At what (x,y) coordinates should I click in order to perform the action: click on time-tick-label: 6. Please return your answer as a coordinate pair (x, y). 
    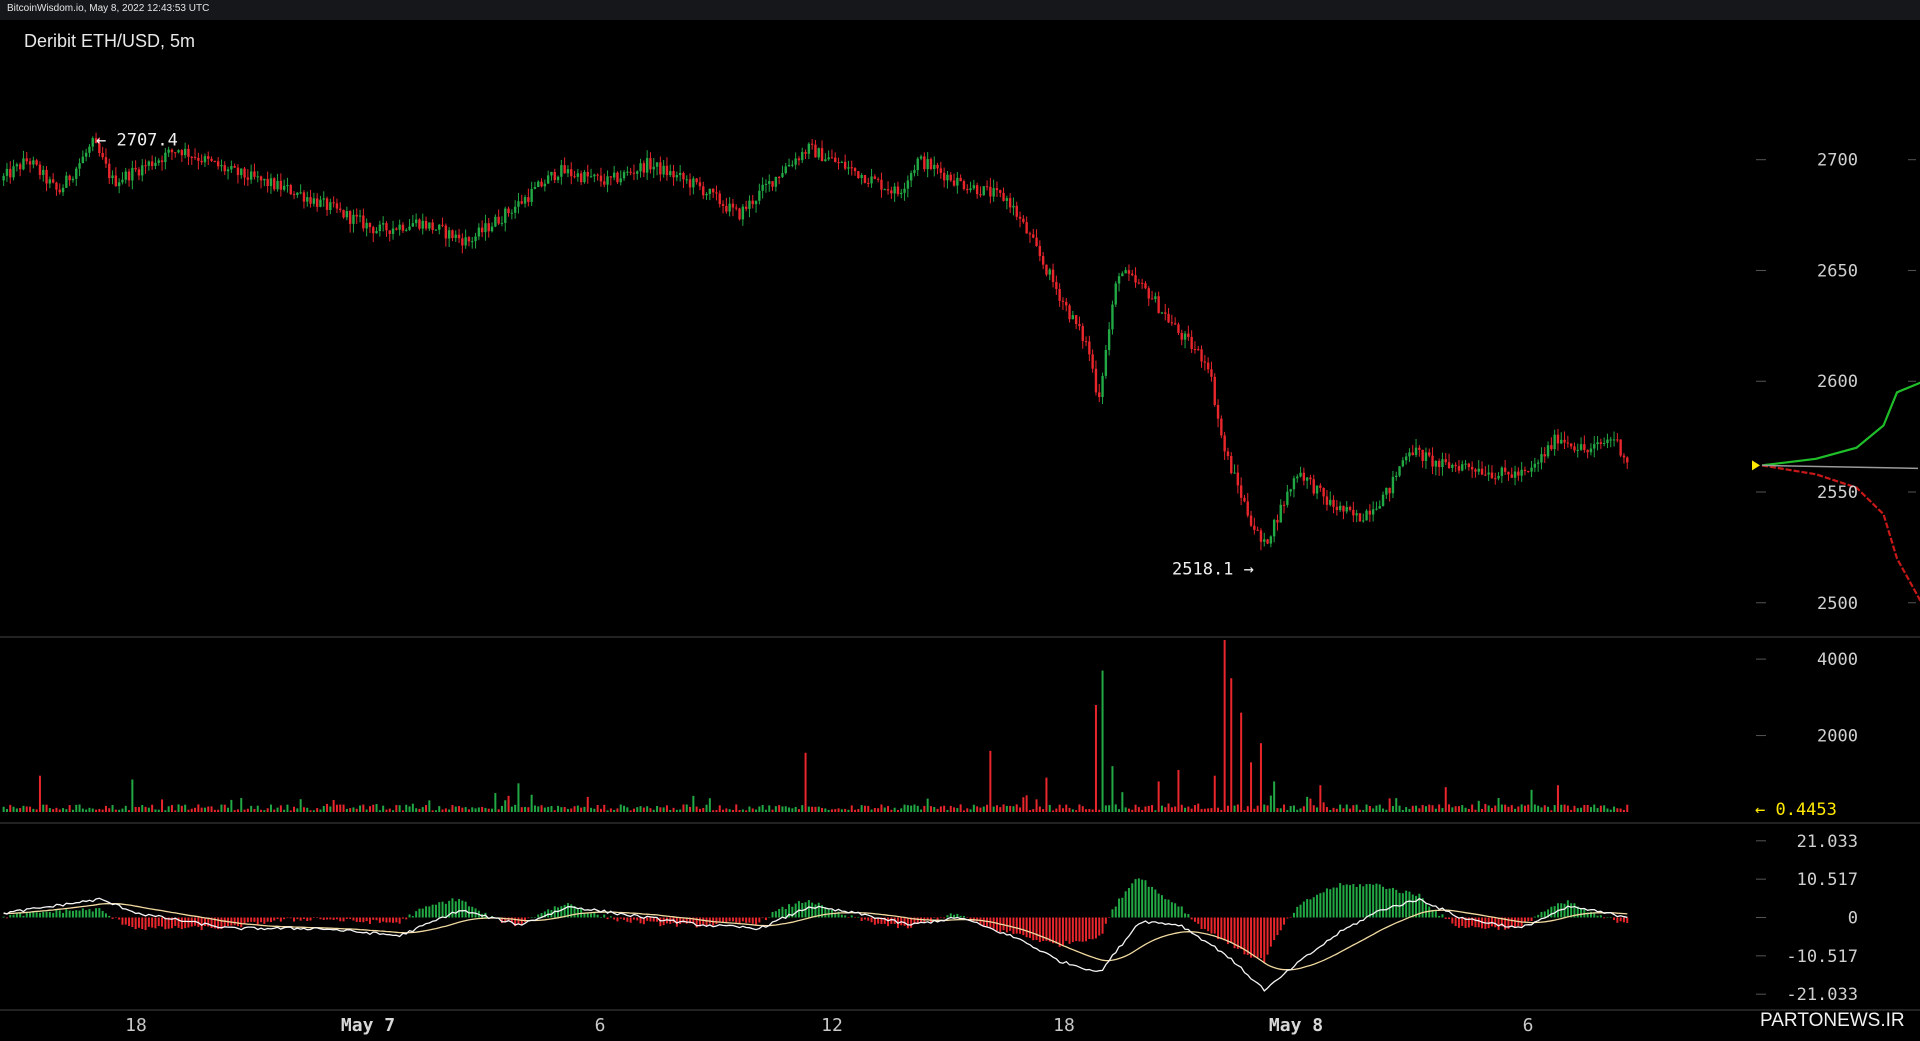
    Looking at the image, I should click on (600, 1025).